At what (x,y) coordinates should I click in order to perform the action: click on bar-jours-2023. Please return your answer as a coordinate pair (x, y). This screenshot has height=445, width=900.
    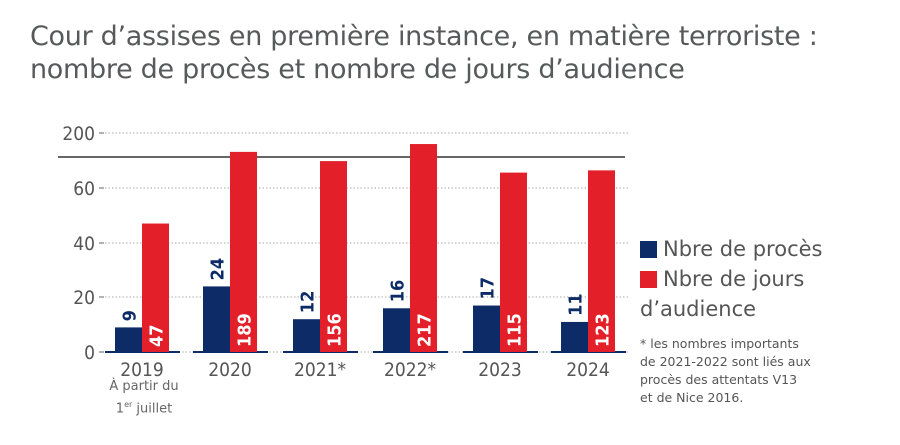
    Looking at the image, I should click on (513, 262).